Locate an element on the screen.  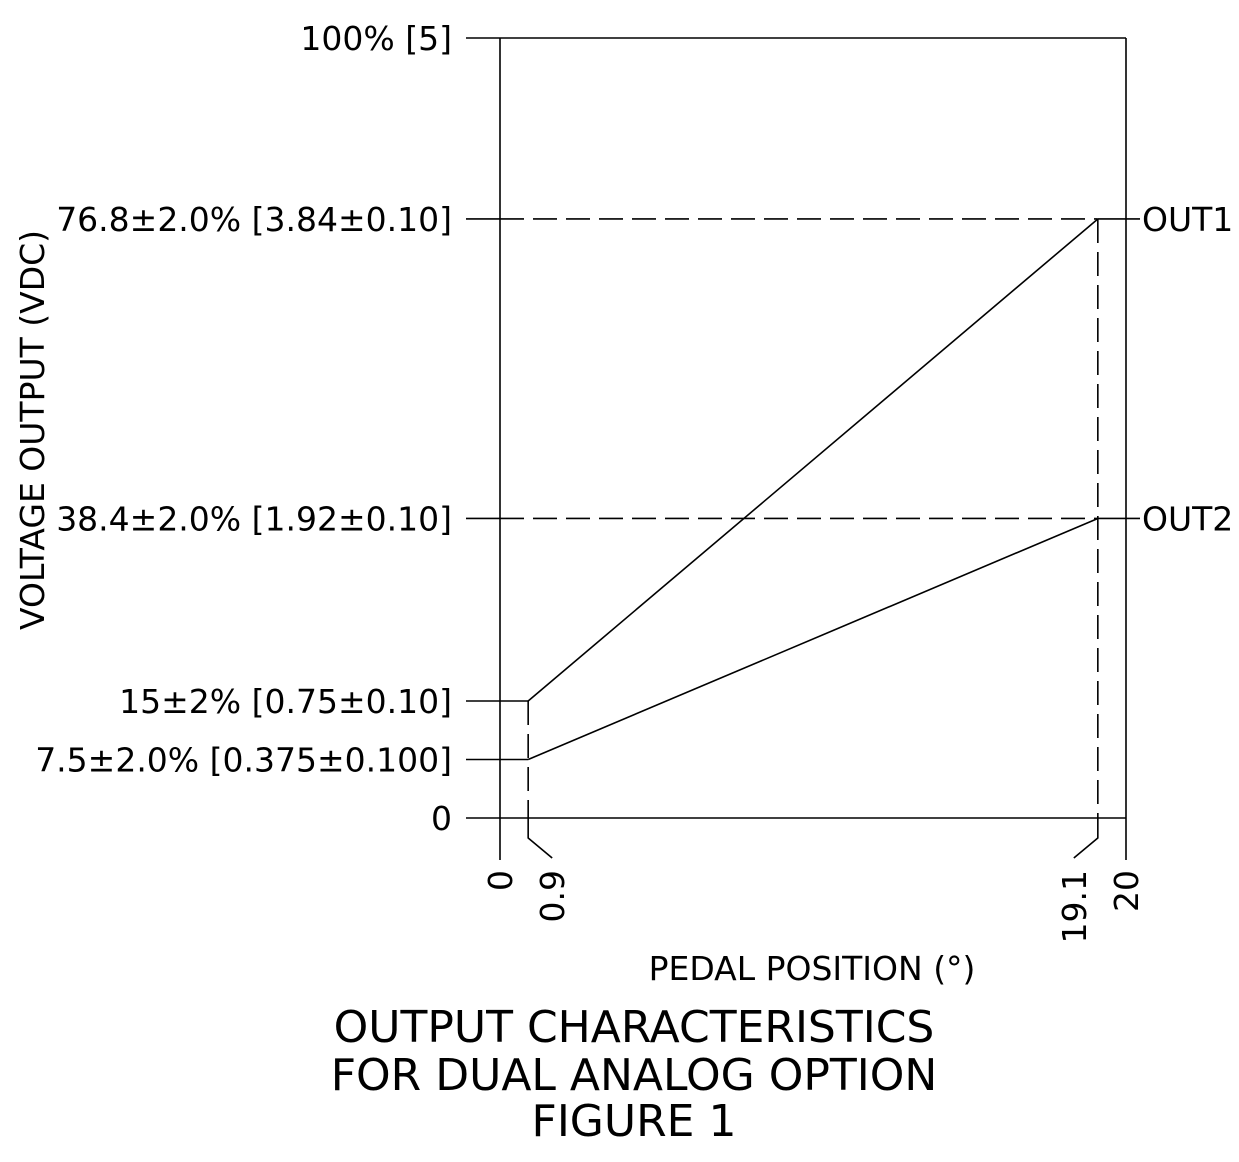
x-tick-label-1: 0.9 is located at coordinates (552, 896).